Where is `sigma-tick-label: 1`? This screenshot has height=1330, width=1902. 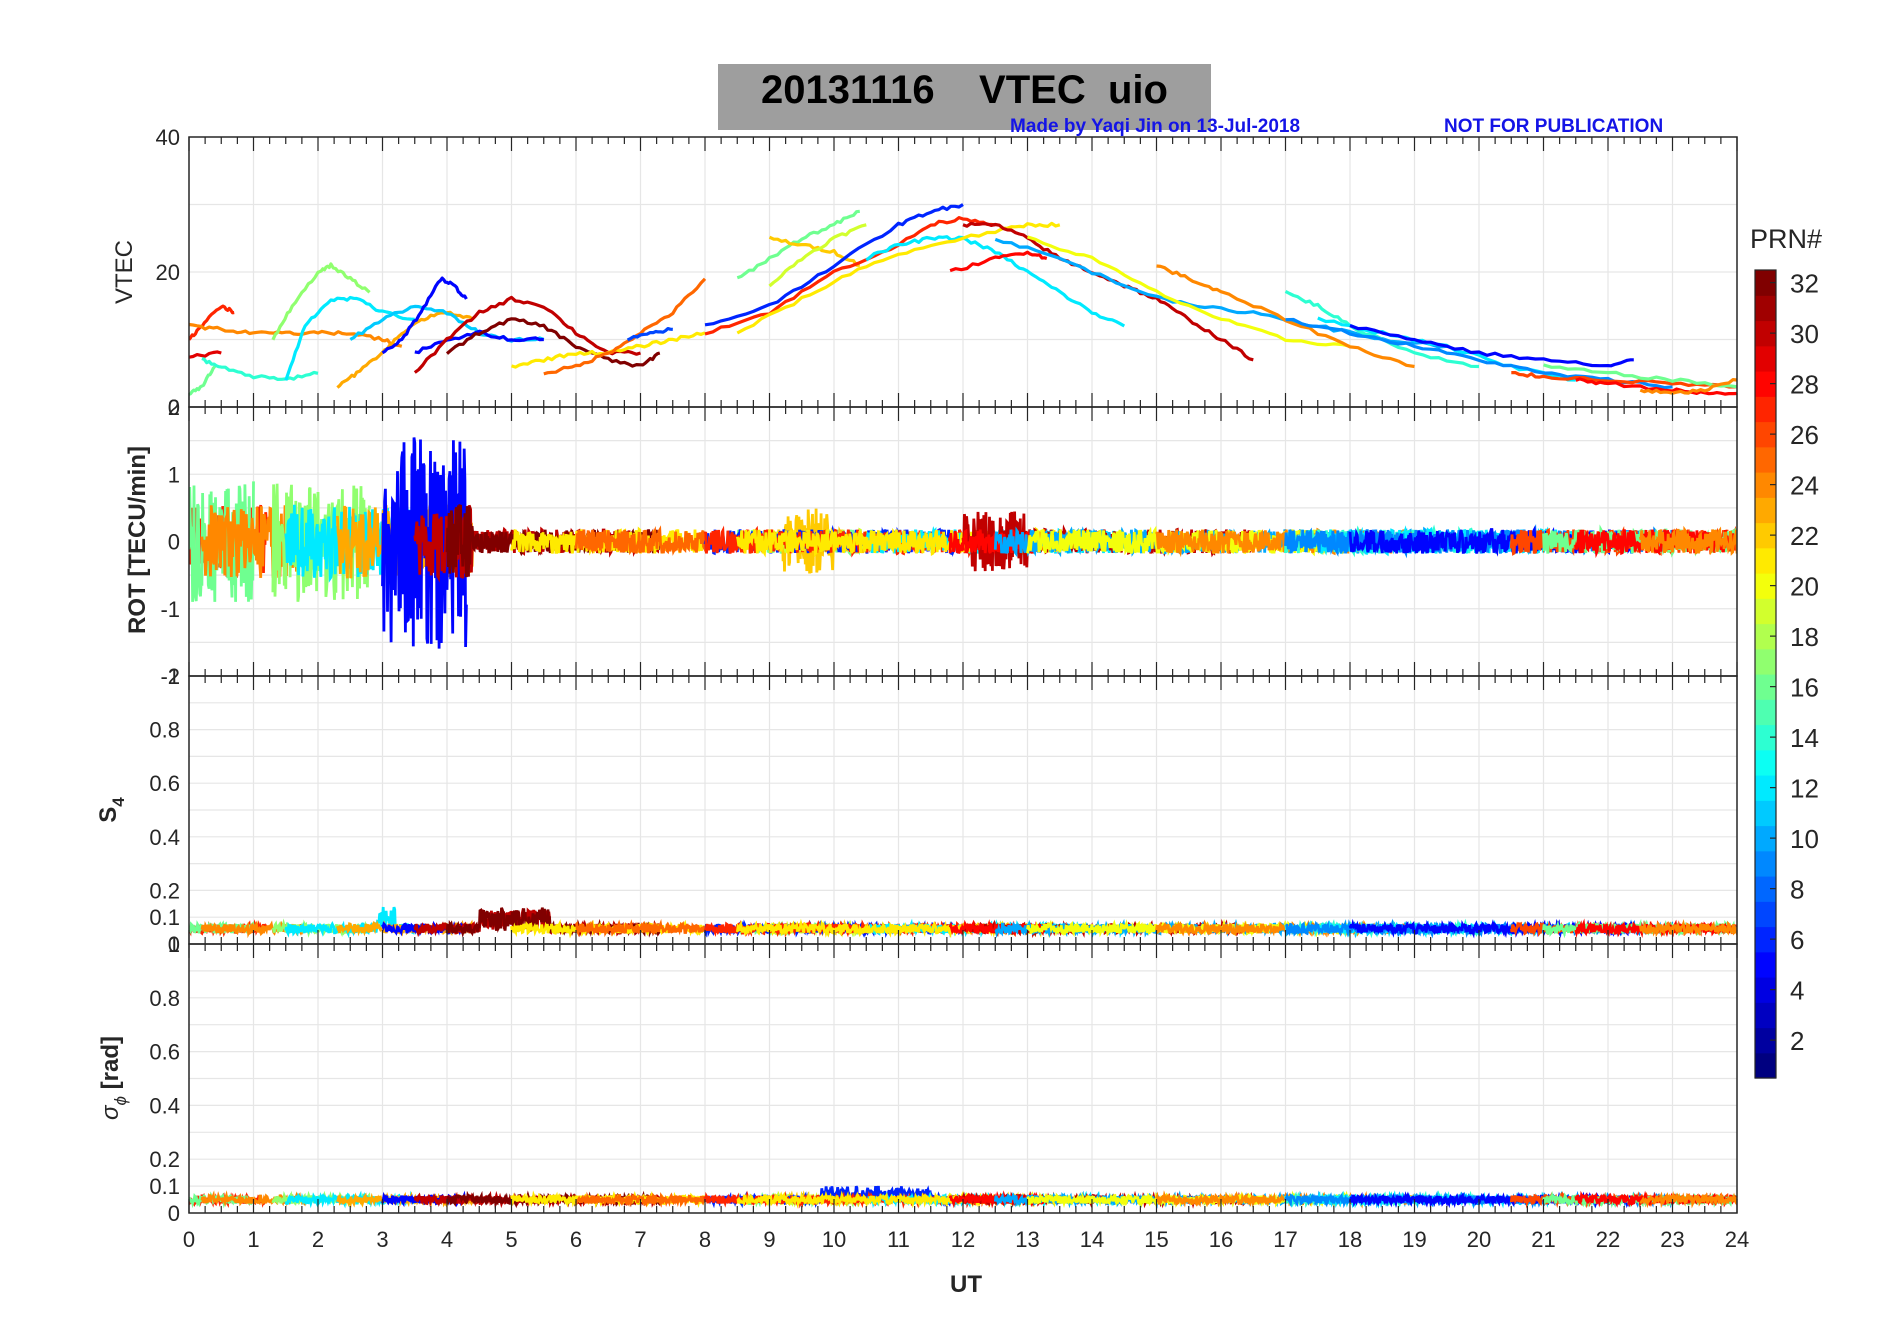
sigma-tick-label: 1 is located at coordinates (174, 944).